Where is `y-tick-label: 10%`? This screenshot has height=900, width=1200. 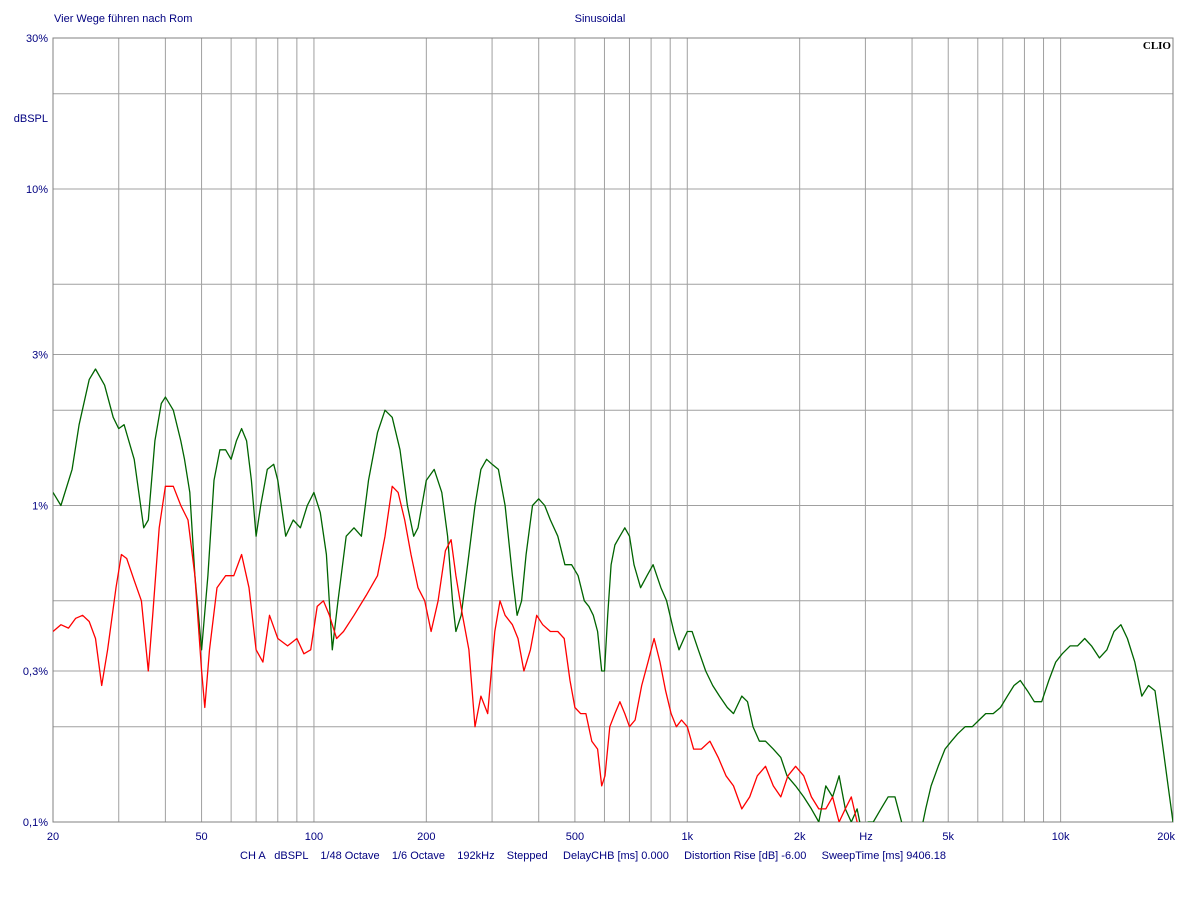
y-tick-label: 10% is located at coordinates (37, 190).